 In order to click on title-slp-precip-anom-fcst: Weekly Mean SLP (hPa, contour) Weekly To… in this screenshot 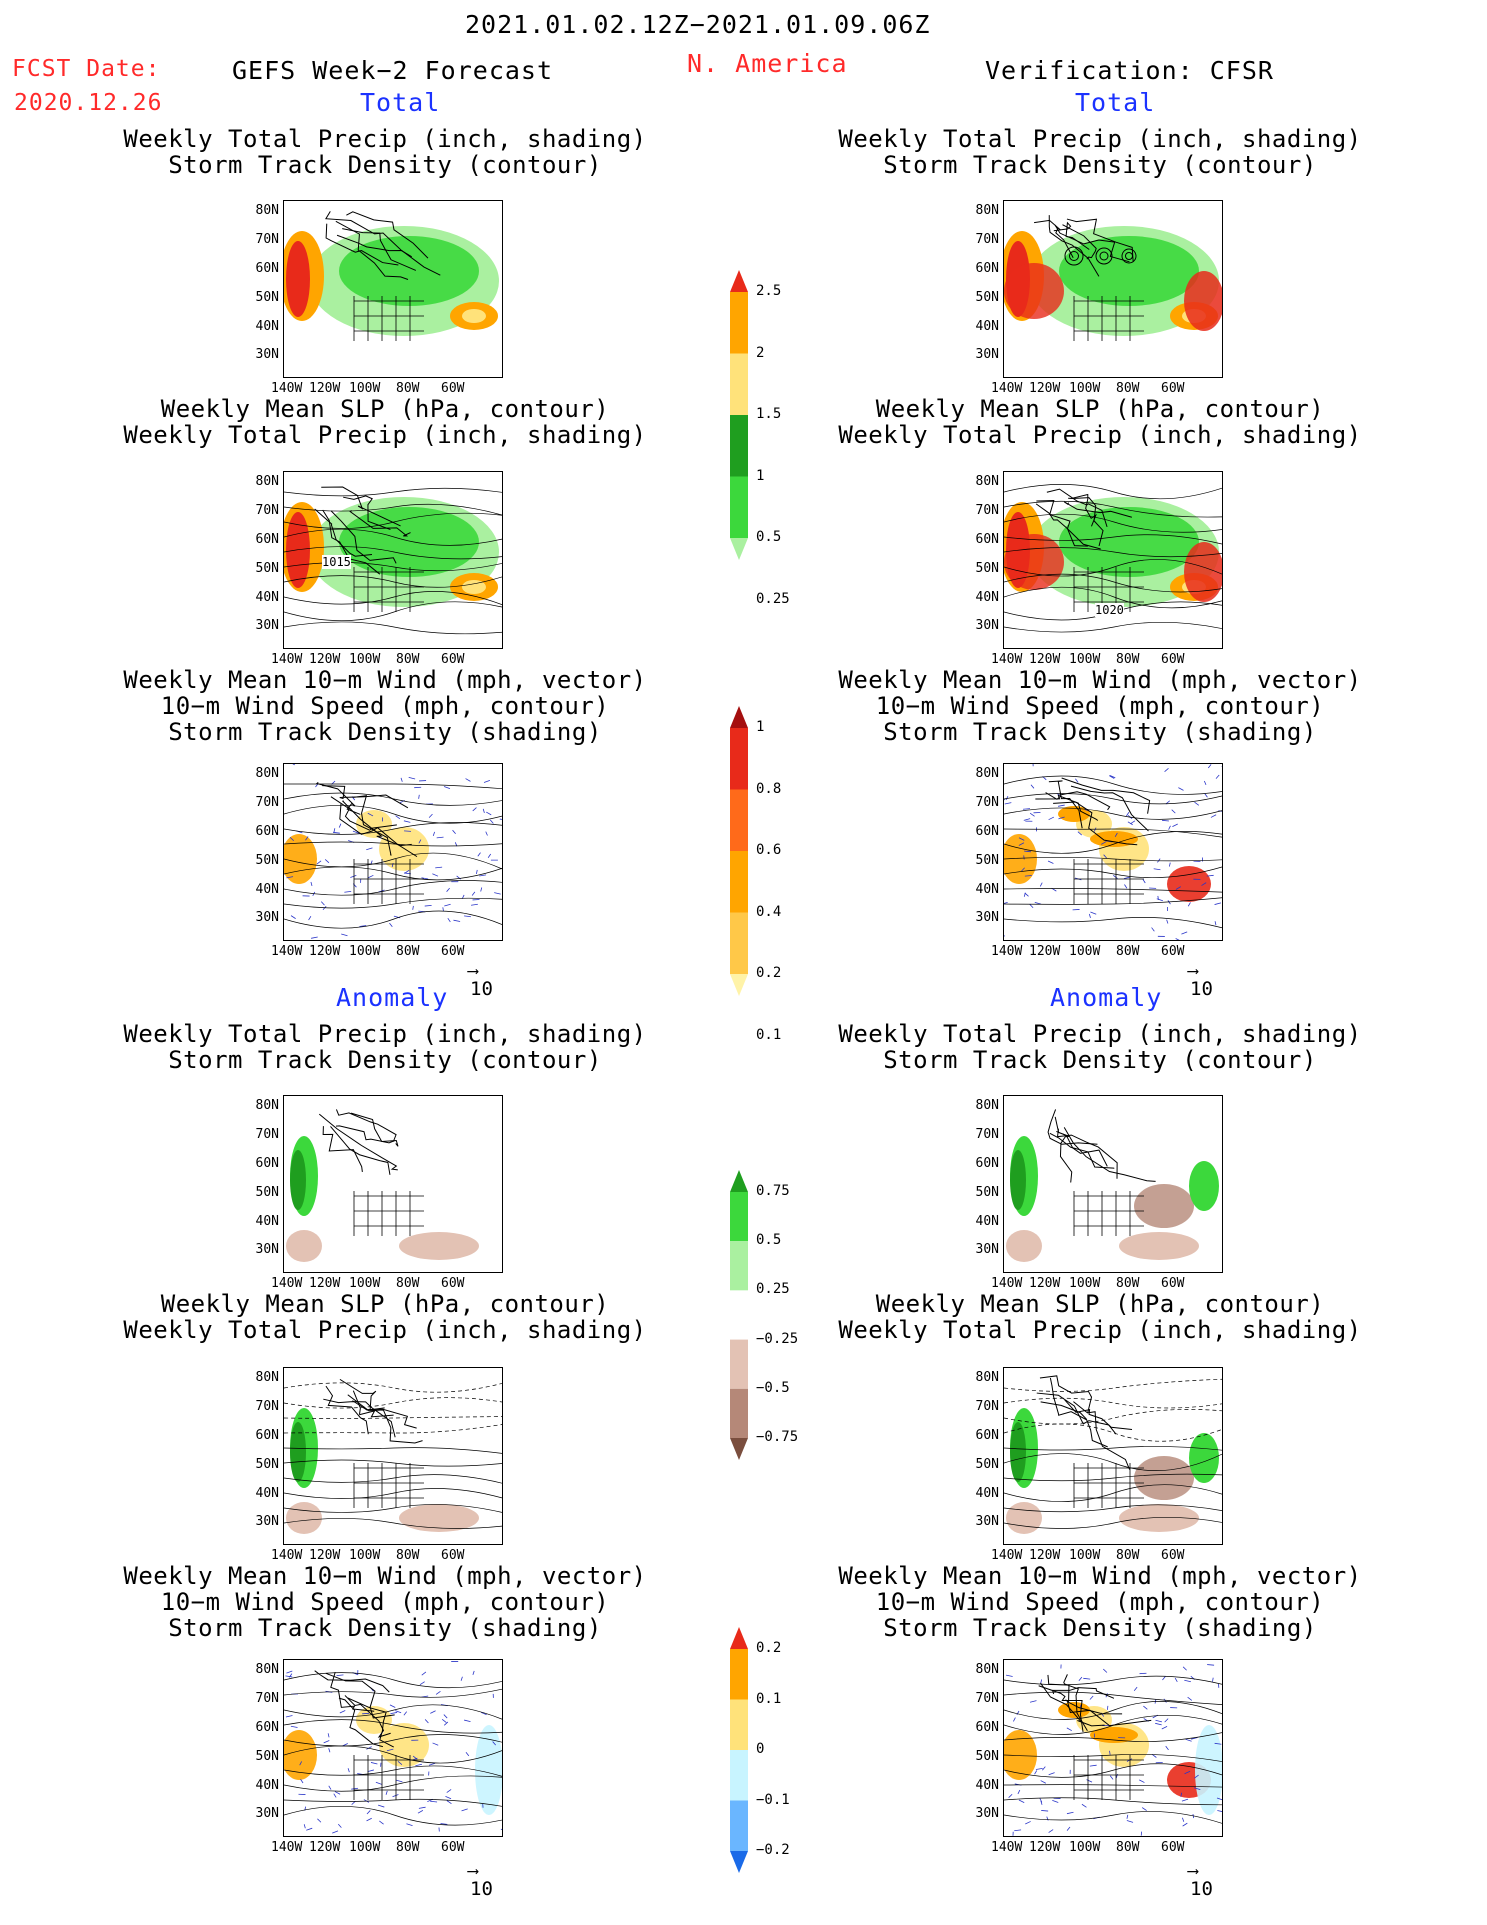, I will do `click(385, 1317)`.